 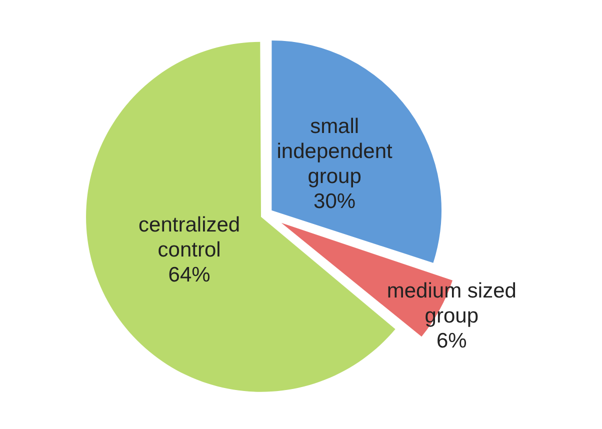 I want to click on slice-label: small independent group, so click(x=334, y=151).